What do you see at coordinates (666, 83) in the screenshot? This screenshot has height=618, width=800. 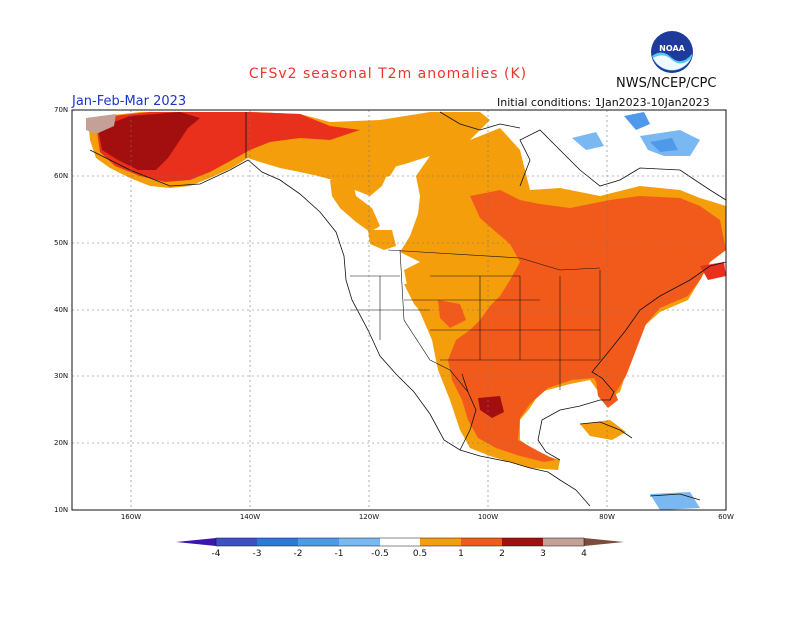 I see `agency-label: NWS/NCEP/CPC` at bounding box center [666, 83].